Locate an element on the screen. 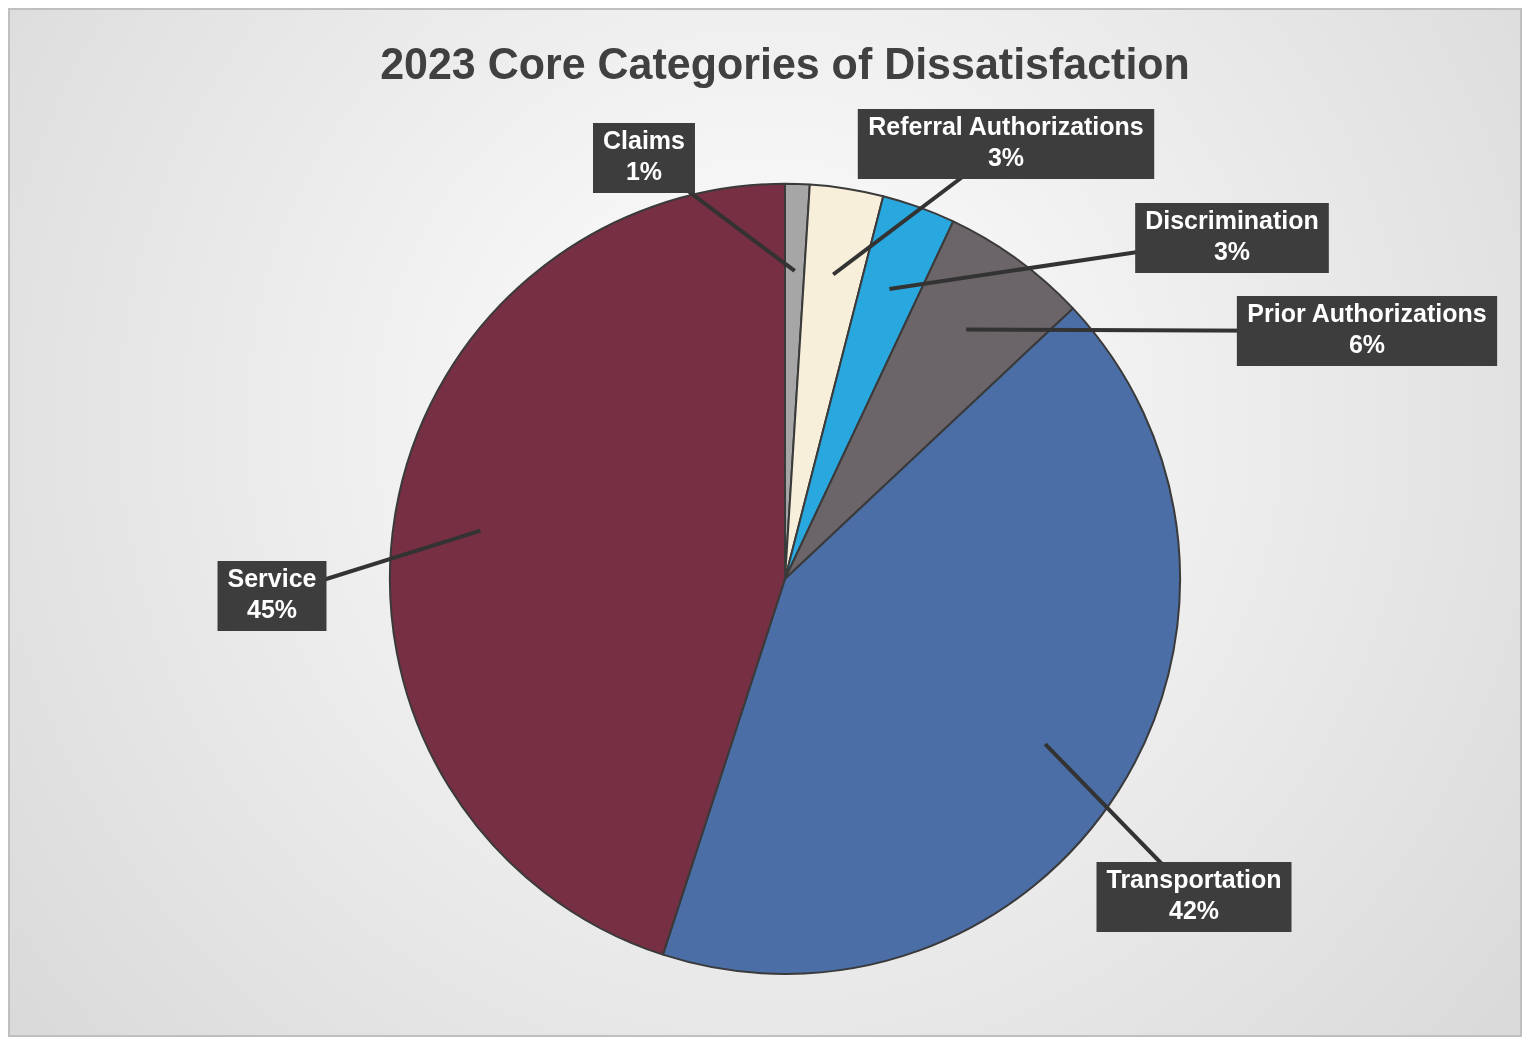 This screenshot has height=1039, width=1526. slice-label: Transportation is located at coordinates (1194, 879).